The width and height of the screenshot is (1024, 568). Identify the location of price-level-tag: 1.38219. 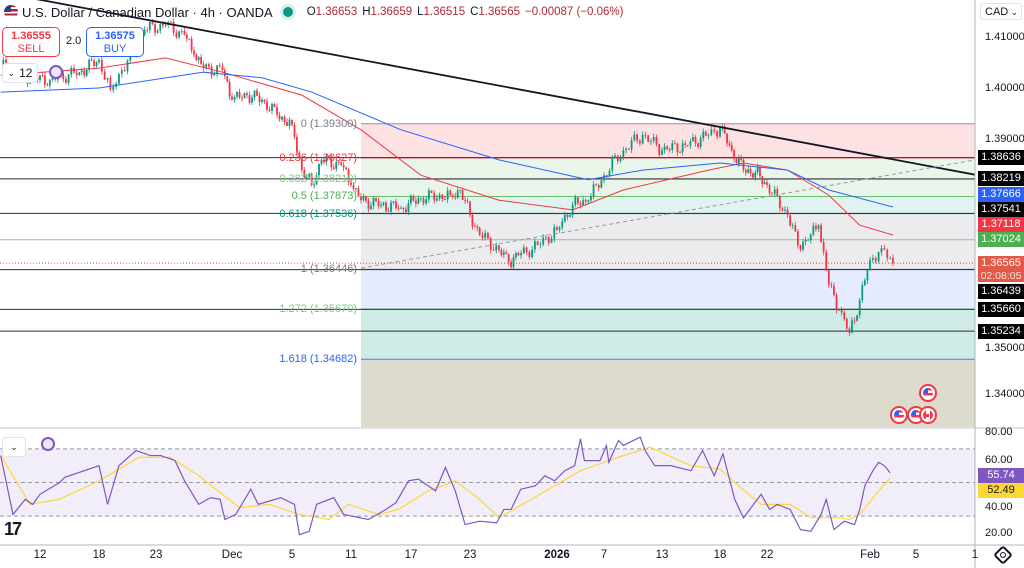
(1001, 179).